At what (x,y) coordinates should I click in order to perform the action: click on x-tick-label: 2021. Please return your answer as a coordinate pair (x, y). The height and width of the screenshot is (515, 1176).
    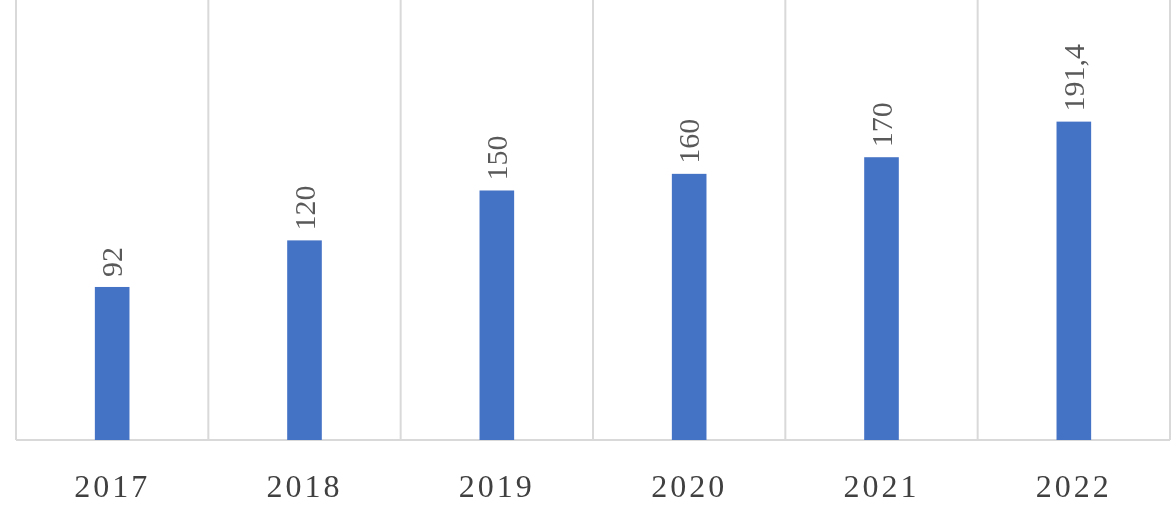
    Looking at the image, I should click on (881, 486).